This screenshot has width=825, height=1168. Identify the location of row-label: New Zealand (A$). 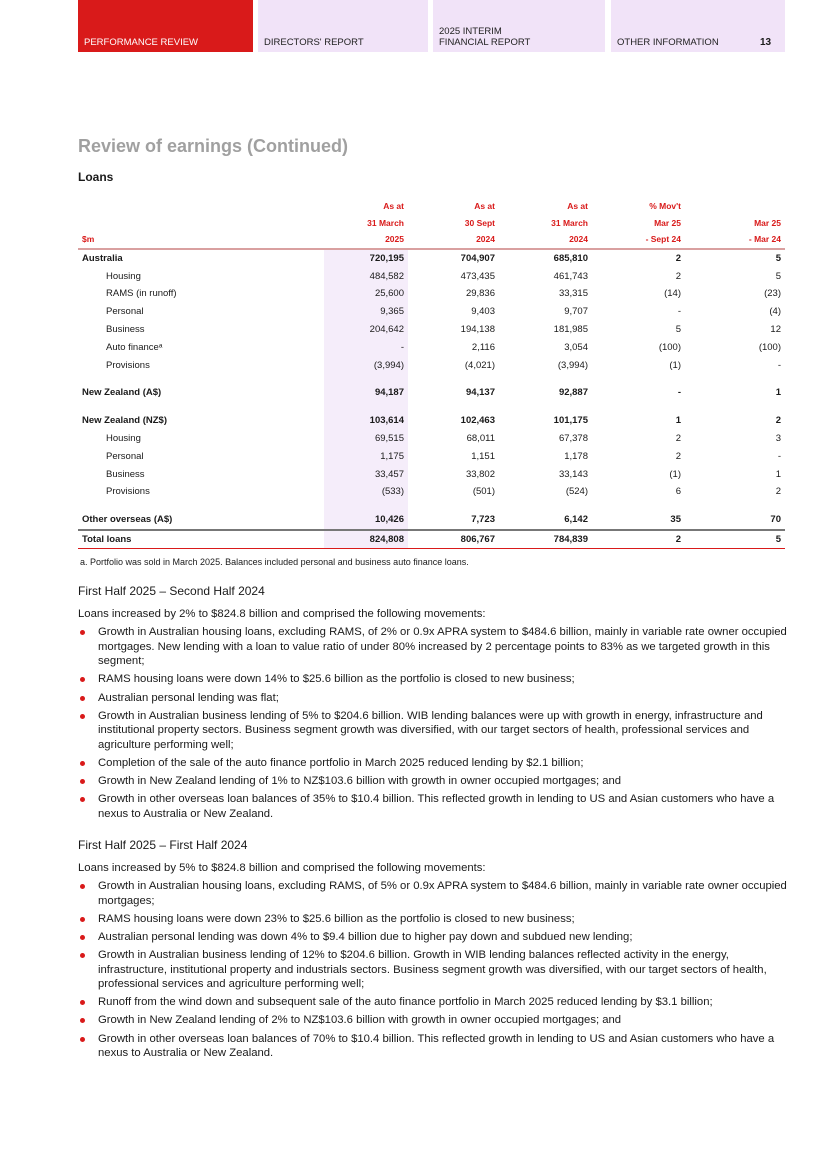
(122, 393).